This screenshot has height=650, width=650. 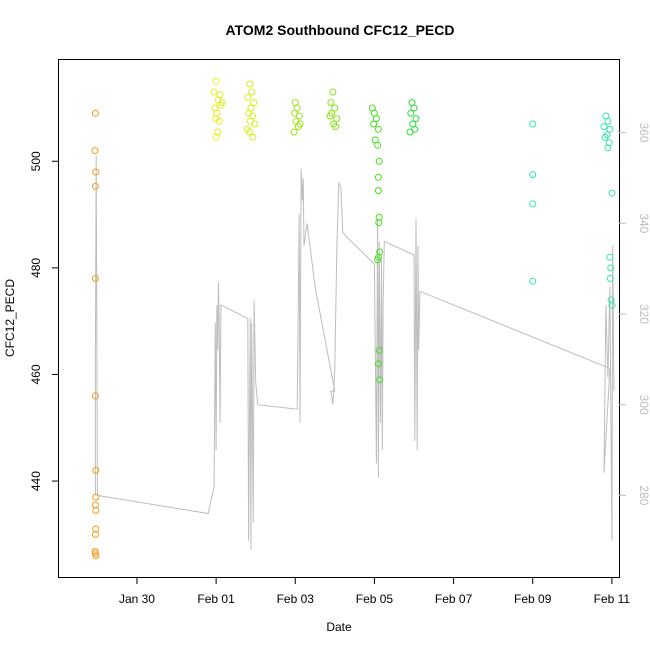 I want to click on x-tick-label: Feb 01, so click(x=216, y=599).